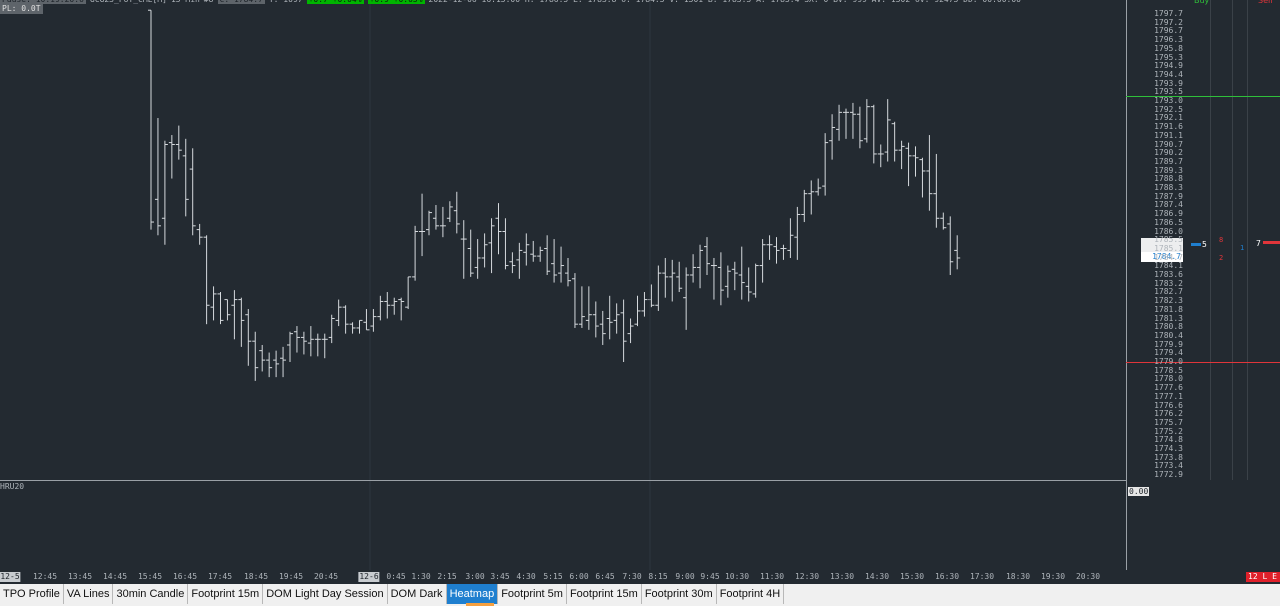 This screenshot has width=1280, height=606. Describe the element at coordinates (32, 594) in the screenshot. I see `tab-tpo-profile: TPO Profile` at that location.